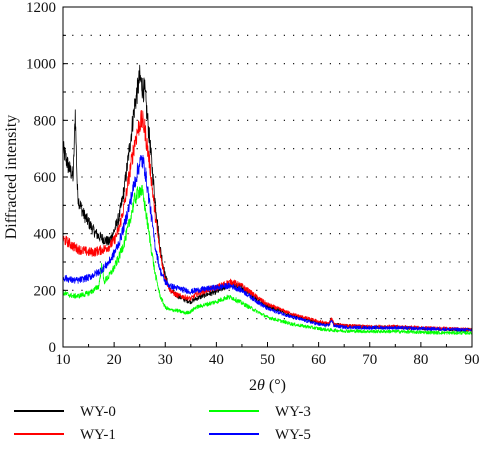 The height and width of the screenshot is (451, 500). What do you see at coordinates (369, 360) in the screenshot?
I see `x-tick-label: 70` at bounding box center [369, 360].